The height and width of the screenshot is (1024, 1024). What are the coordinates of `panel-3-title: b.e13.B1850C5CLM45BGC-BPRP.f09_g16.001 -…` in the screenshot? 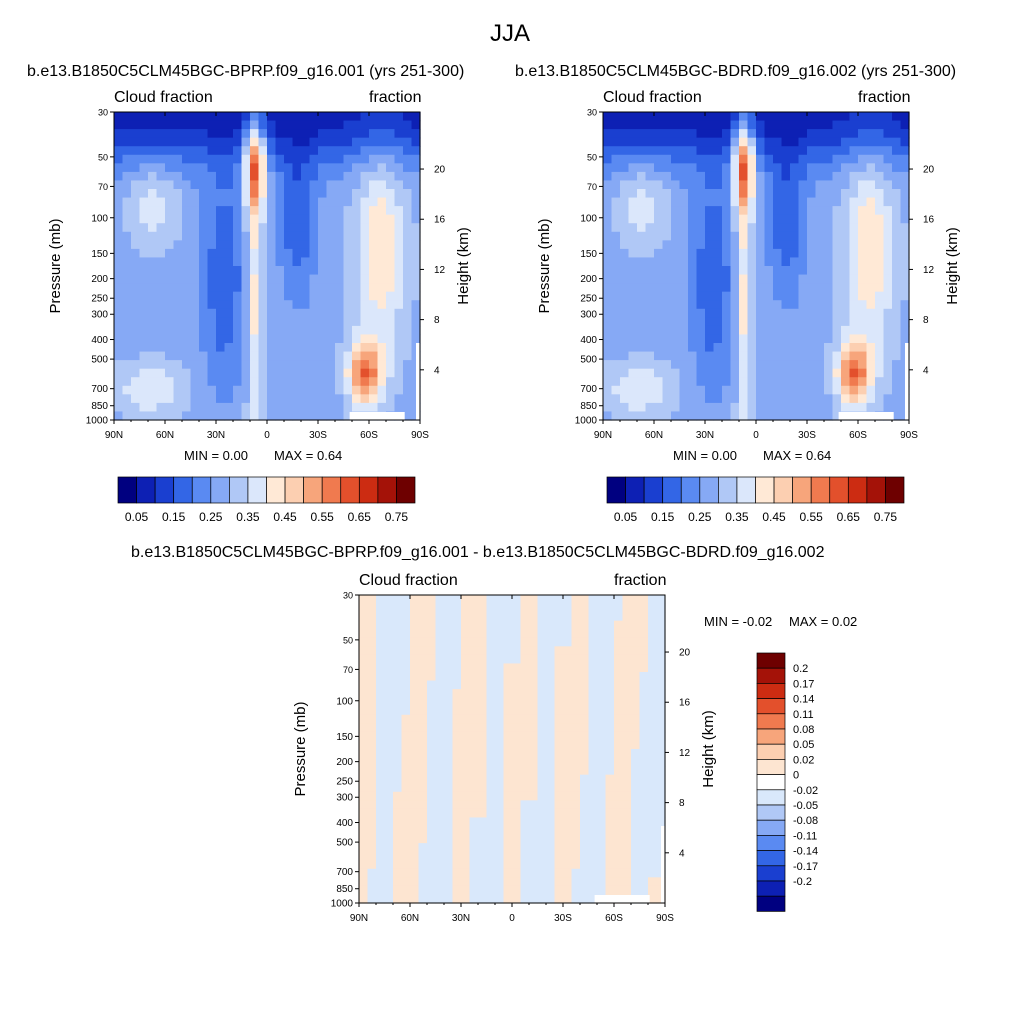 It's located at (478, 552).